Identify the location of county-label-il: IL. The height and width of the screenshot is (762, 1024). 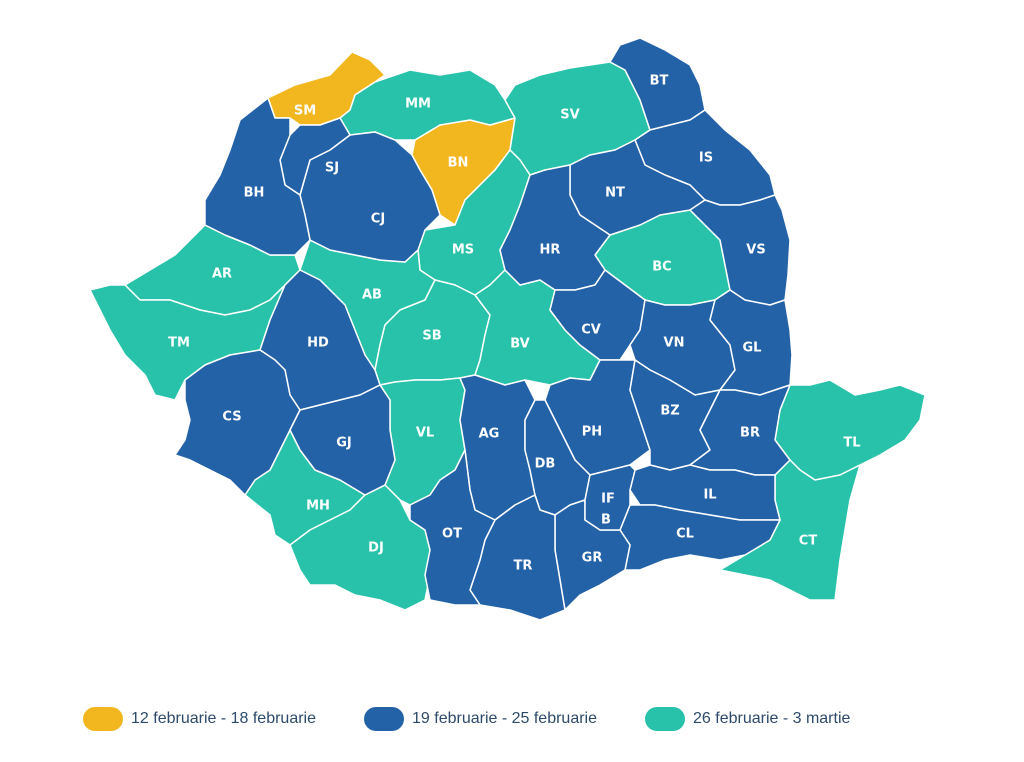
(709, 495).